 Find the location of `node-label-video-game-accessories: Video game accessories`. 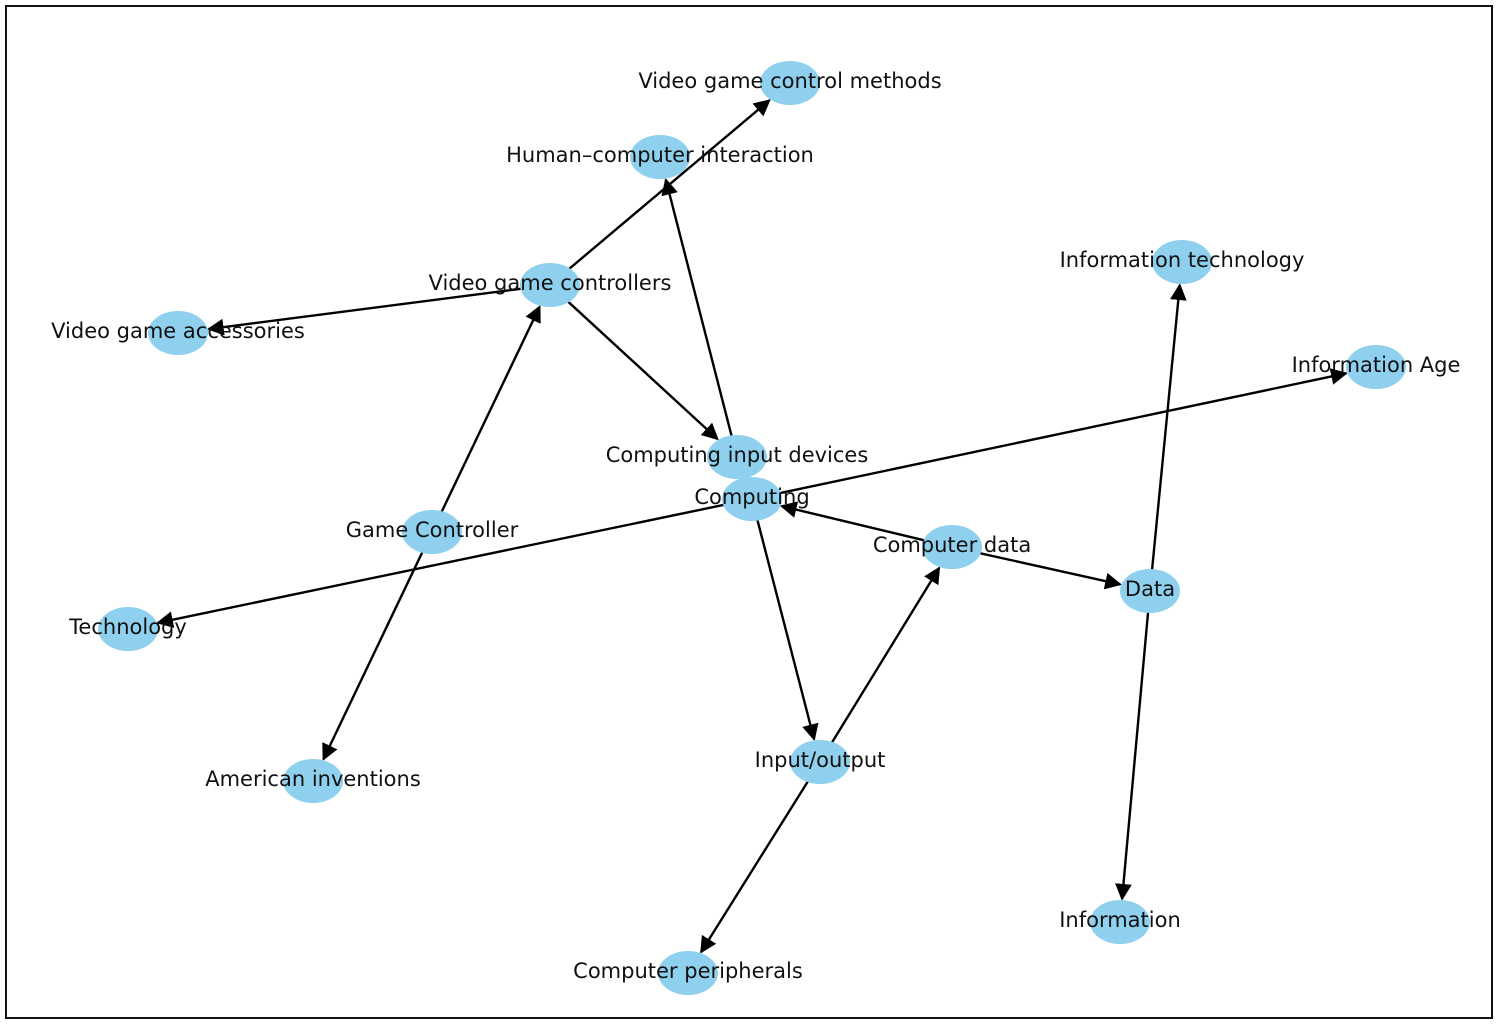

node-label-video-game-accessories: Video game accessories is located at coordinates (178, 331).